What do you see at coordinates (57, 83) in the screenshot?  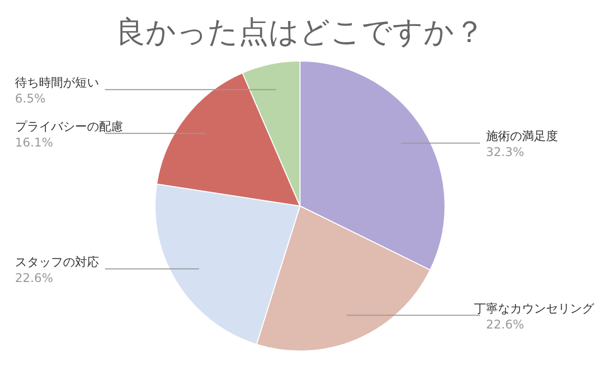 I see `slice-label: 待ち時間が短い` at bounding box center [57, 83].